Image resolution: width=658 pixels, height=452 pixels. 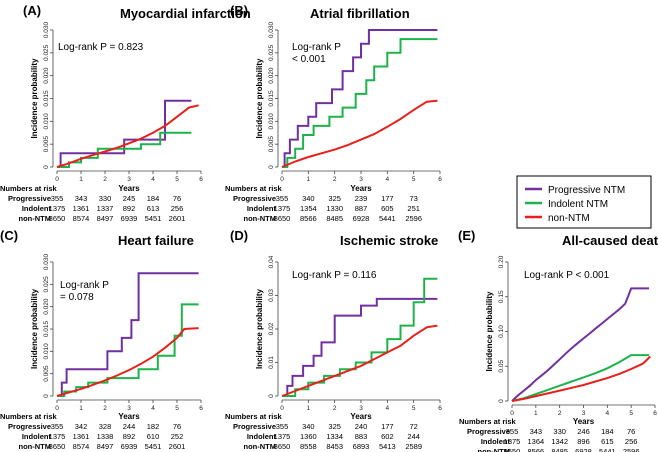 What do you see at coordinates (308, 446) in the screenshot?
I see `risk-cell: 8558` at bounding box center [308, 446].